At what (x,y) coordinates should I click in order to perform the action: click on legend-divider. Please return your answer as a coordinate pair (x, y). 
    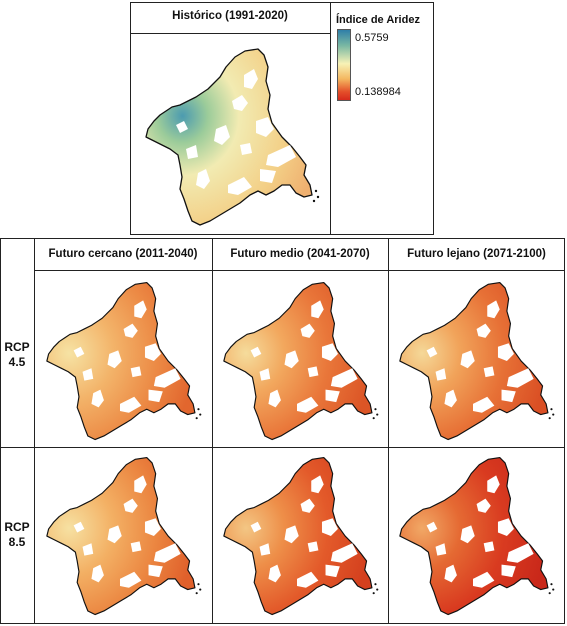
    Looking at the image, I should click on (330, 118).